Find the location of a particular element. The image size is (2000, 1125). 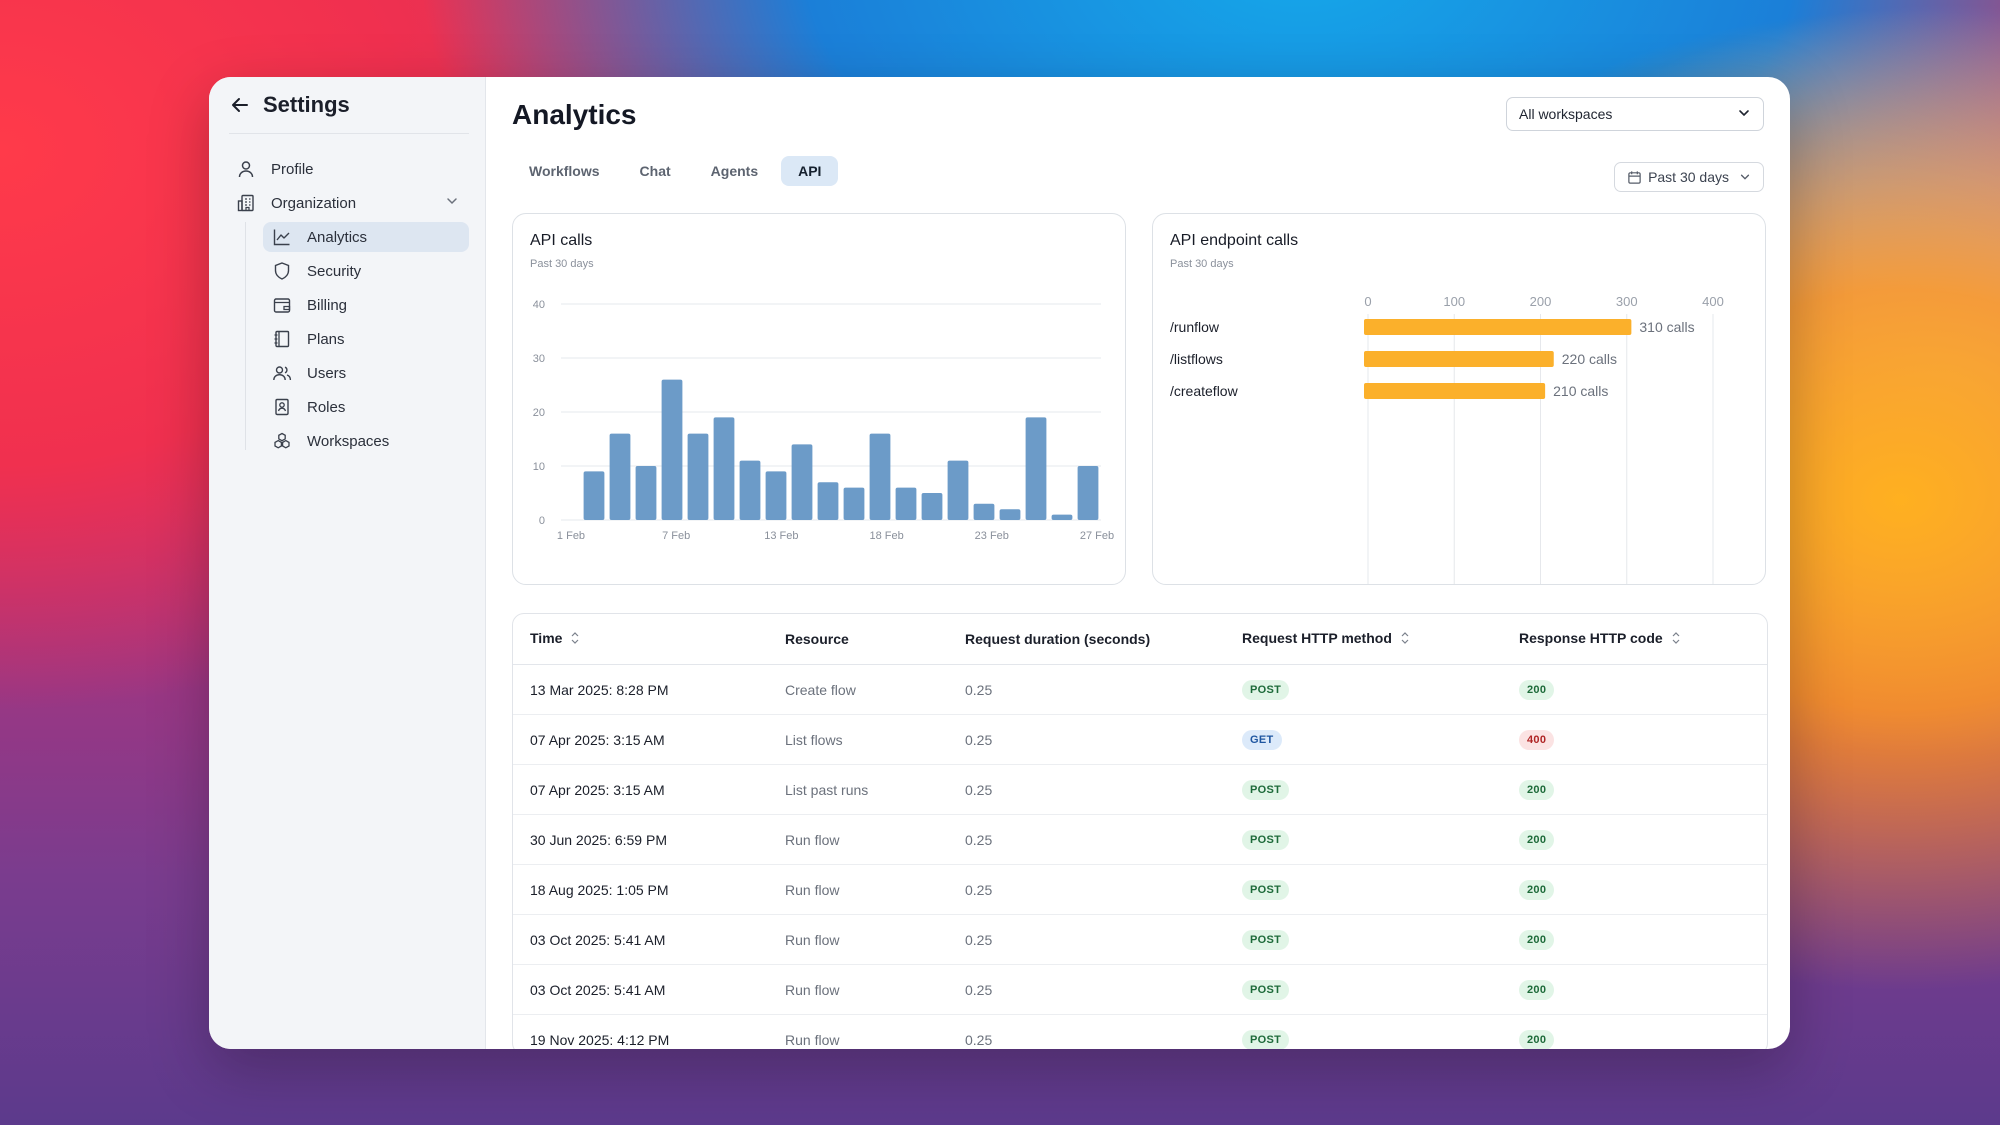

cell-resource: List flows is located at coordinates (858, 739).